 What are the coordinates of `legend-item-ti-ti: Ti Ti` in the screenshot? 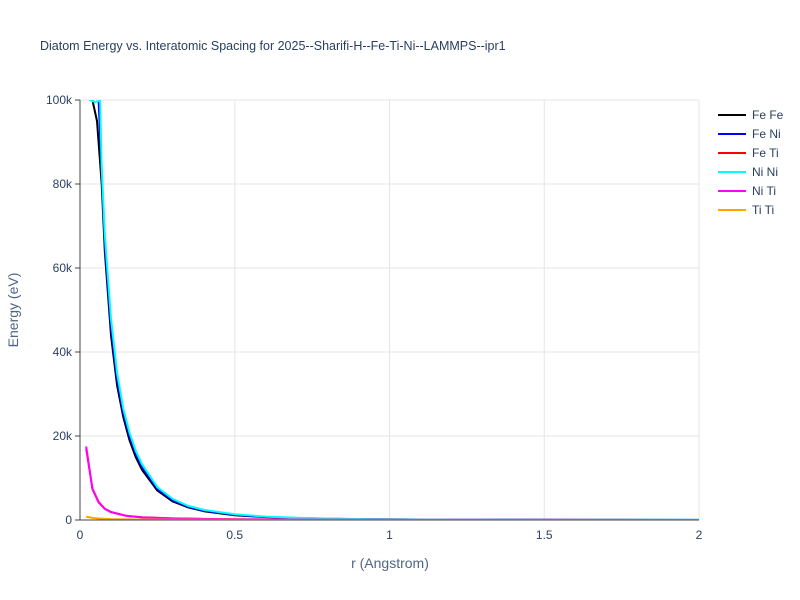 It's located at (746, 210).